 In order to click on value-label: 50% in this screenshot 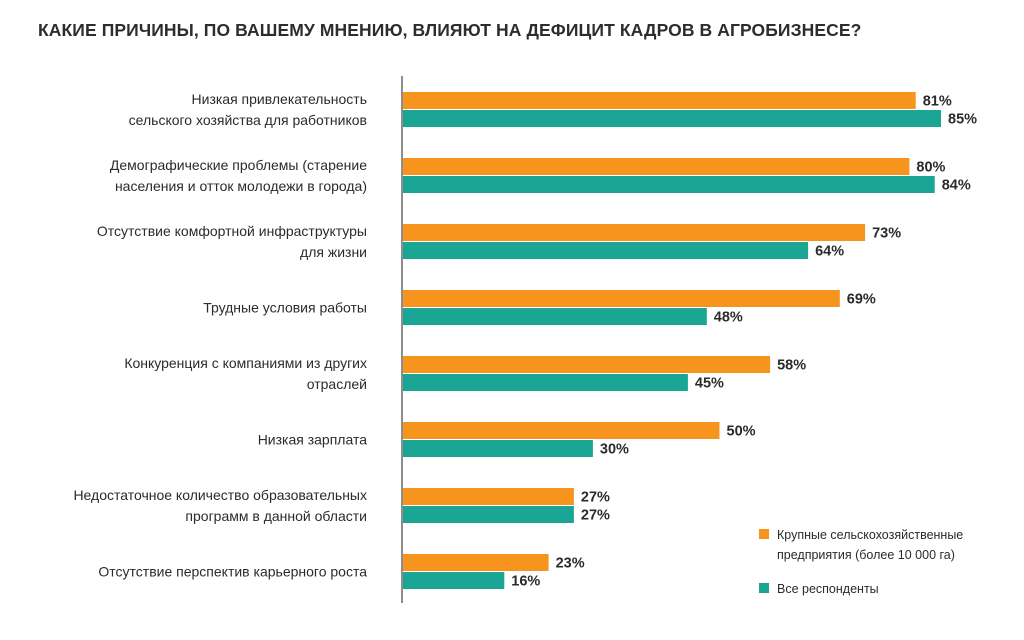, I will do `click(741, 432)`.